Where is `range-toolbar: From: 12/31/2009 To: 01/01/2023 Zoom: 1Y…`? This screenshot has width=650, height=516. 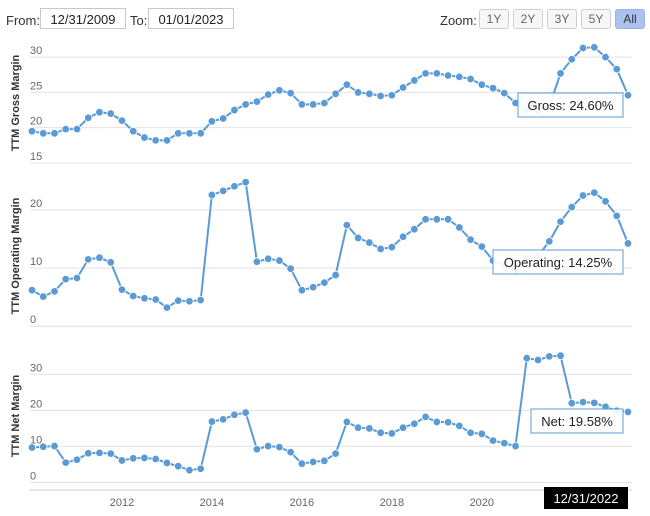
range-toolbar: From: 12/31/2009 To: 01/01/2023 Zoom: 1Y… is located at coordinates (325, 18).